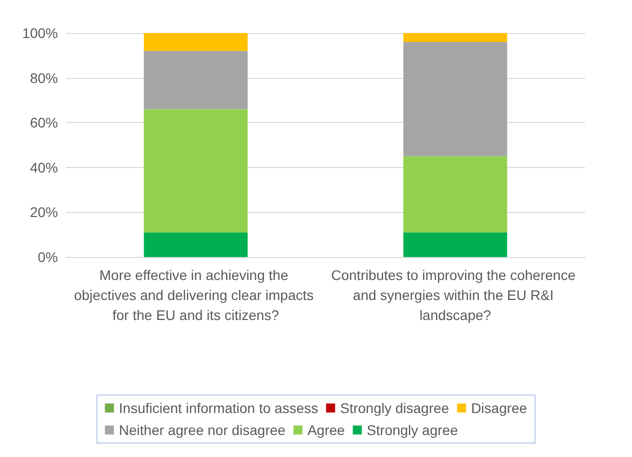 The height and width of the screenshot is (457, 632). Describe the element at coordinates (499, 408) in the screenshot. I see `legend-label: Disagree` at that location.